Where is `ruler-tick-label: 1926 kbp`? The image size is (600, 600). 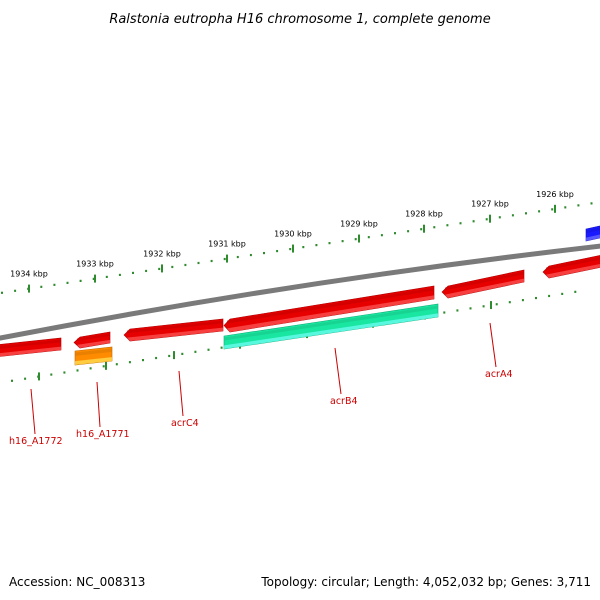 ruler-tick-label: 1926 kbp is located at coordinates (555, 194).